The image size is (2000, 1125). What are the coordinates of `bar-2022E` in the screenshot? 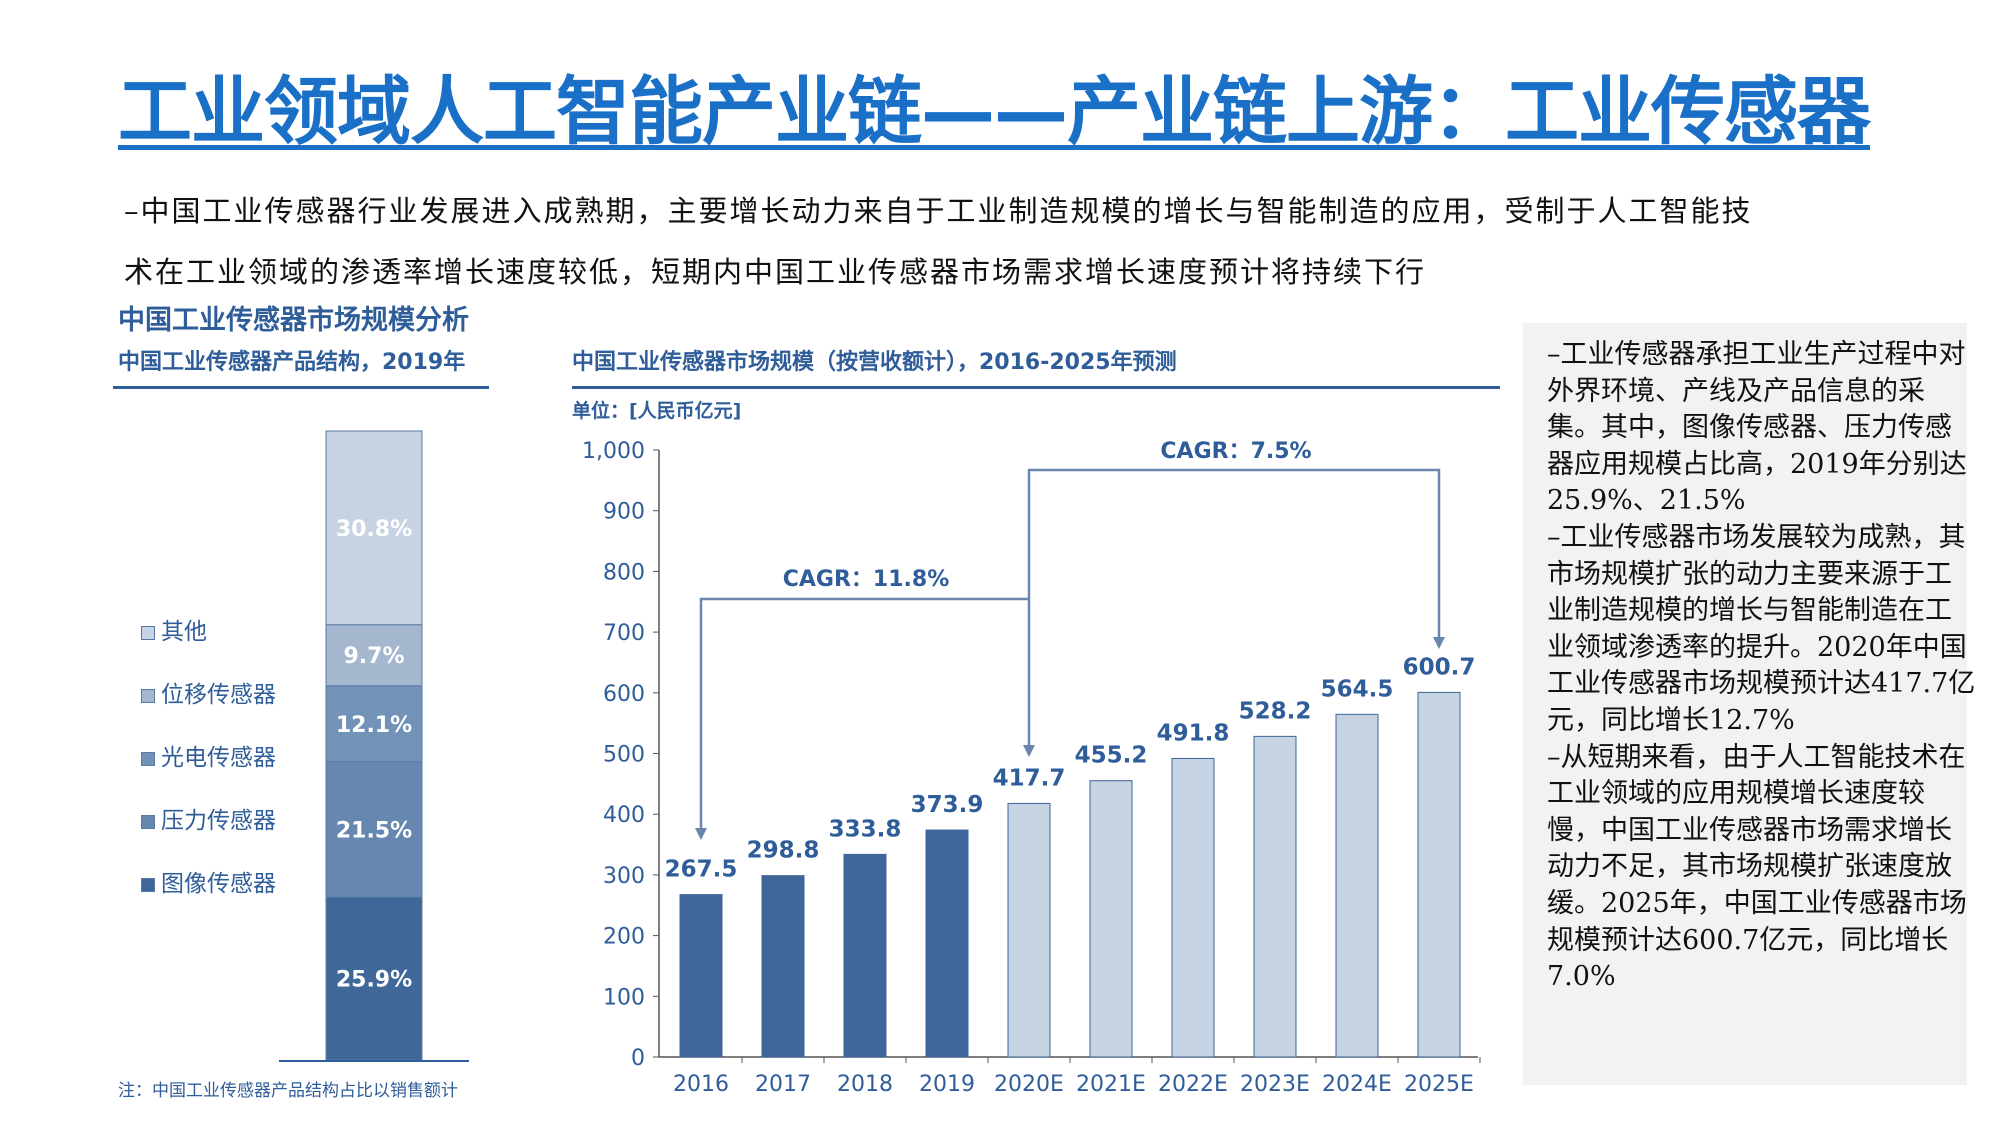 It's located at (1193, 907).